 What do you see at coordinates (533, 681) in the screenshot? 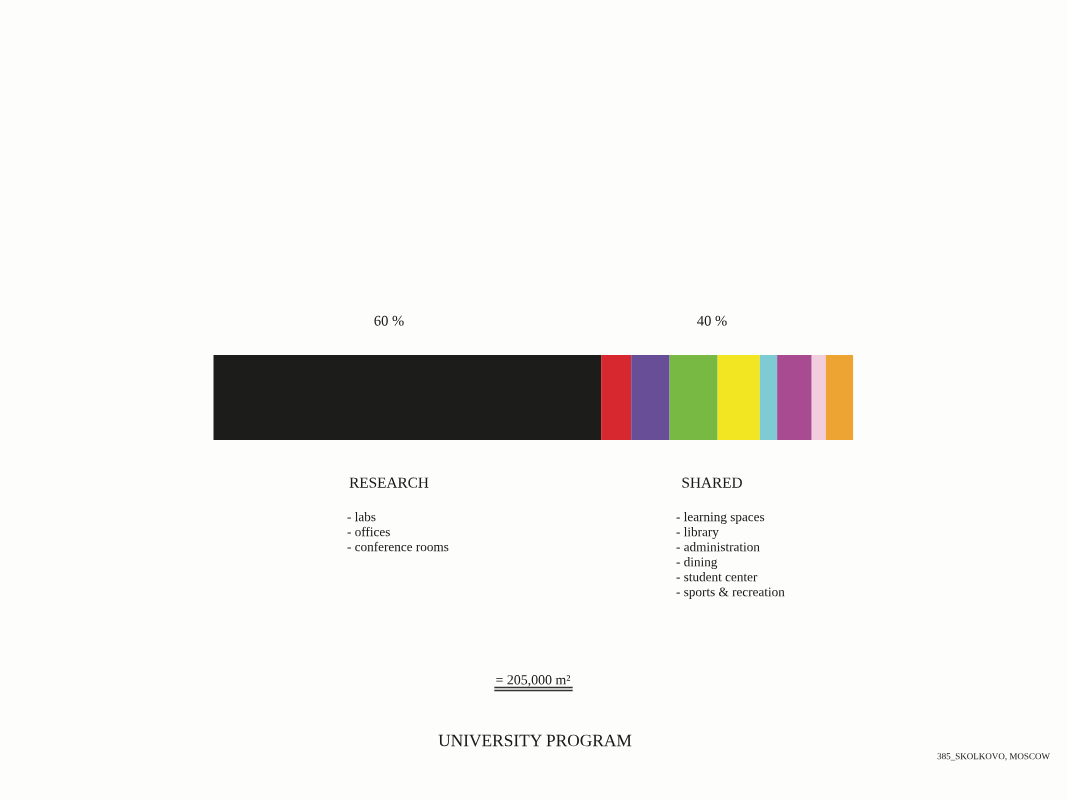
I see `text: = 205,000 m²` at bounding box center [533, 681].